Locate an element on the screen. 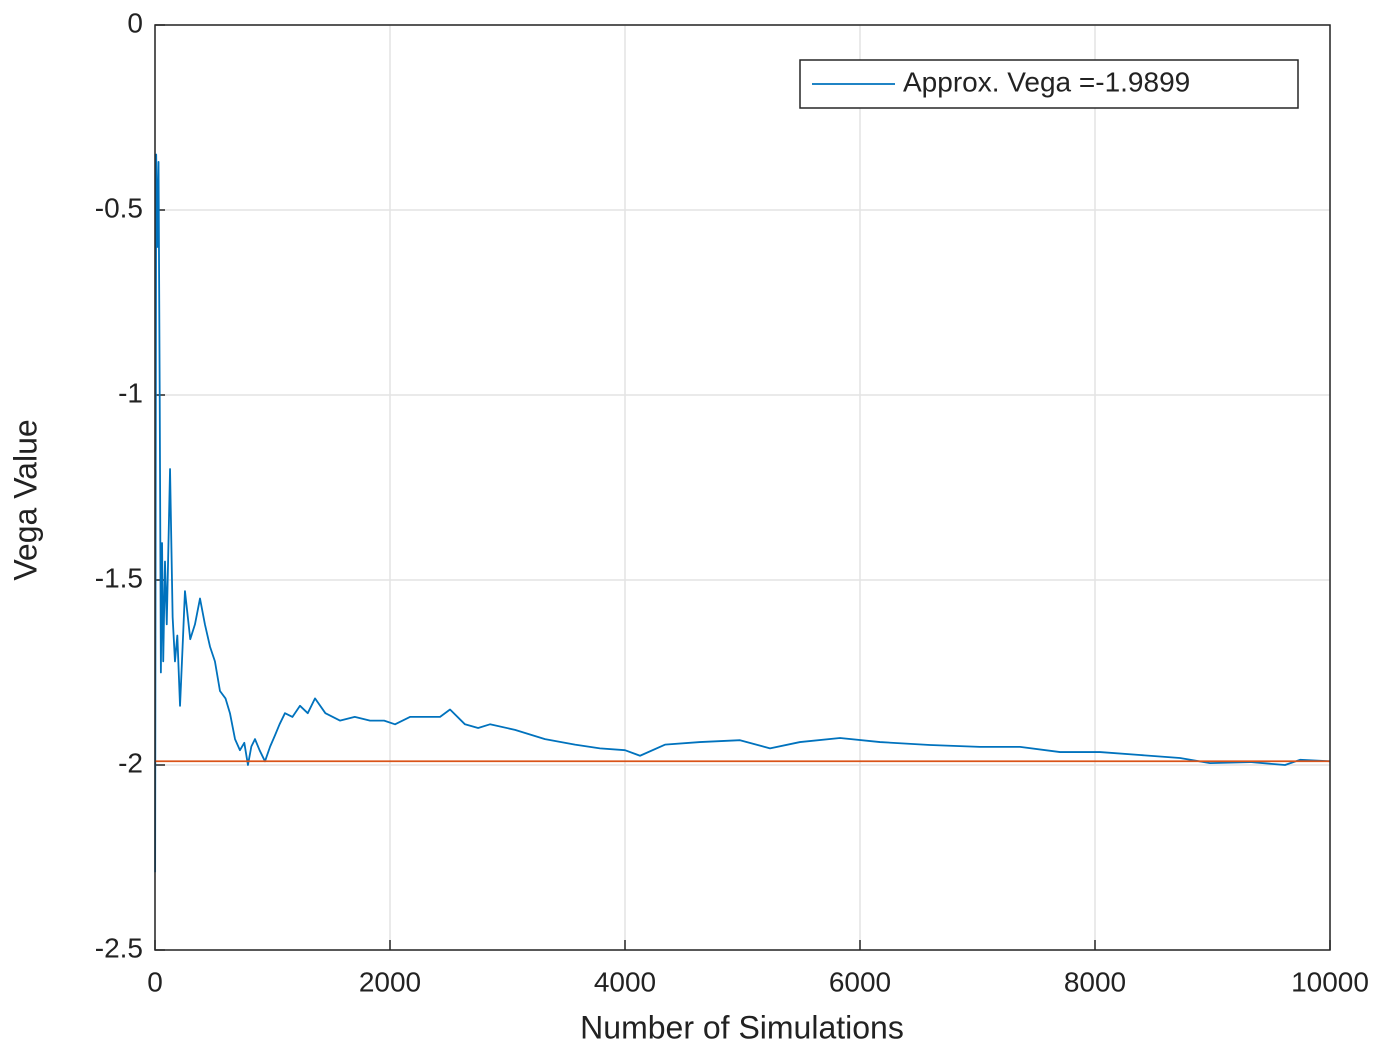 The width and height of the screenshot is (1389, 1060). y-tick-label: -0.5 is located at coordinates (119, 207).